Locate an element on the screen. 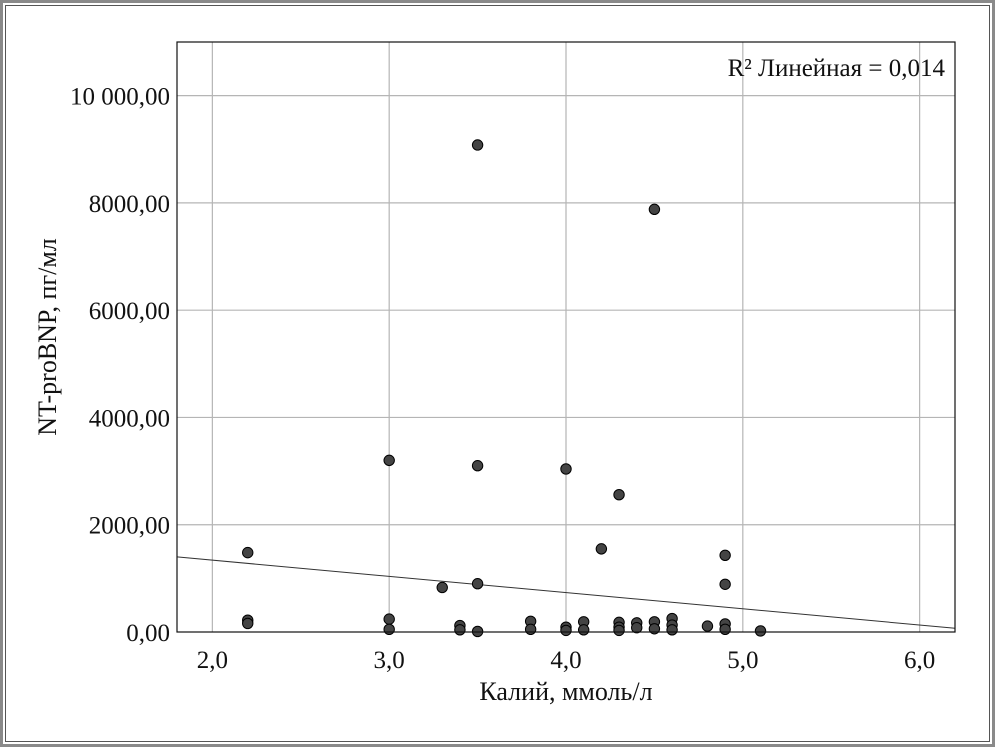 The image size is (995, 747). x-tick-label: 4,0 is located at coordinates (565, 660).